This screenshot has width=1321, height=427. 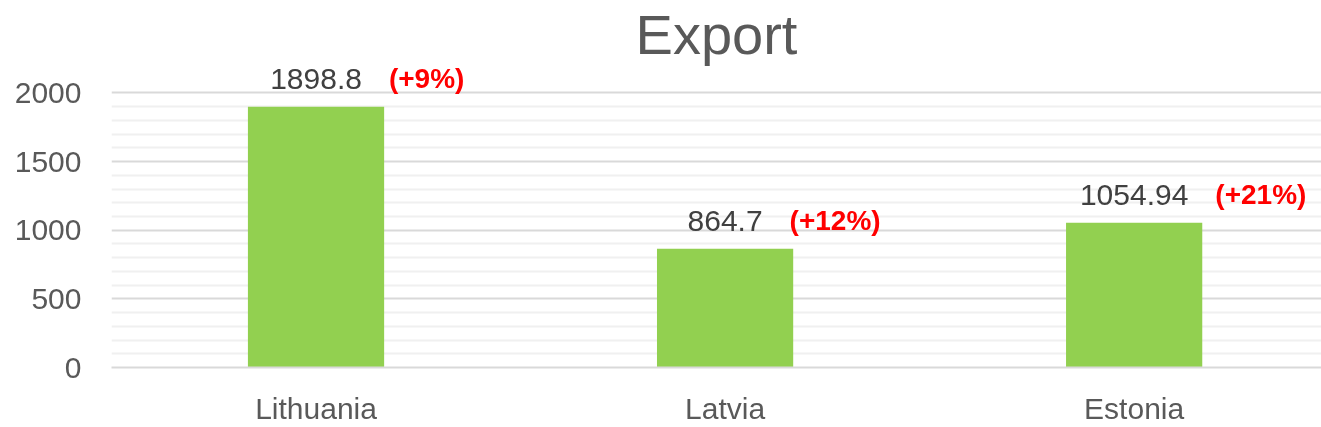 I want to click on data-label: 1054.94, so click(x=1134, y=194).